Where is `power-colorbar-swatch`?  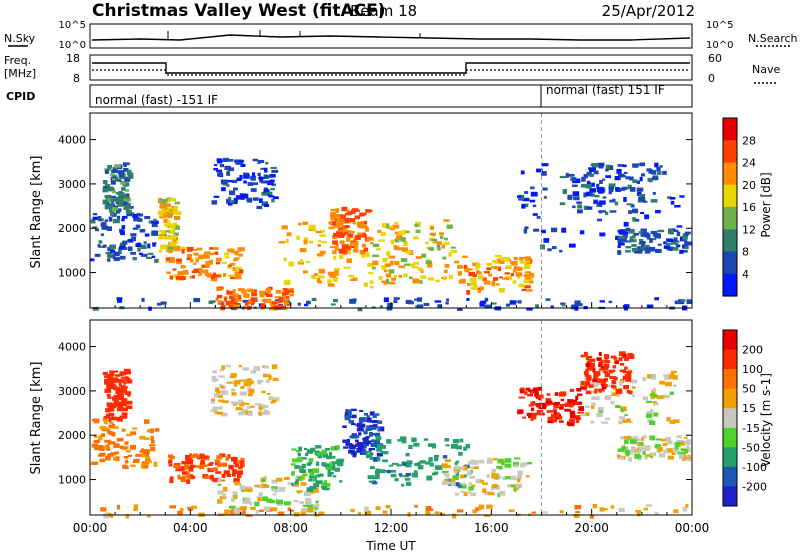 power-colorbar-swatch is located at coordinates (730, 263).